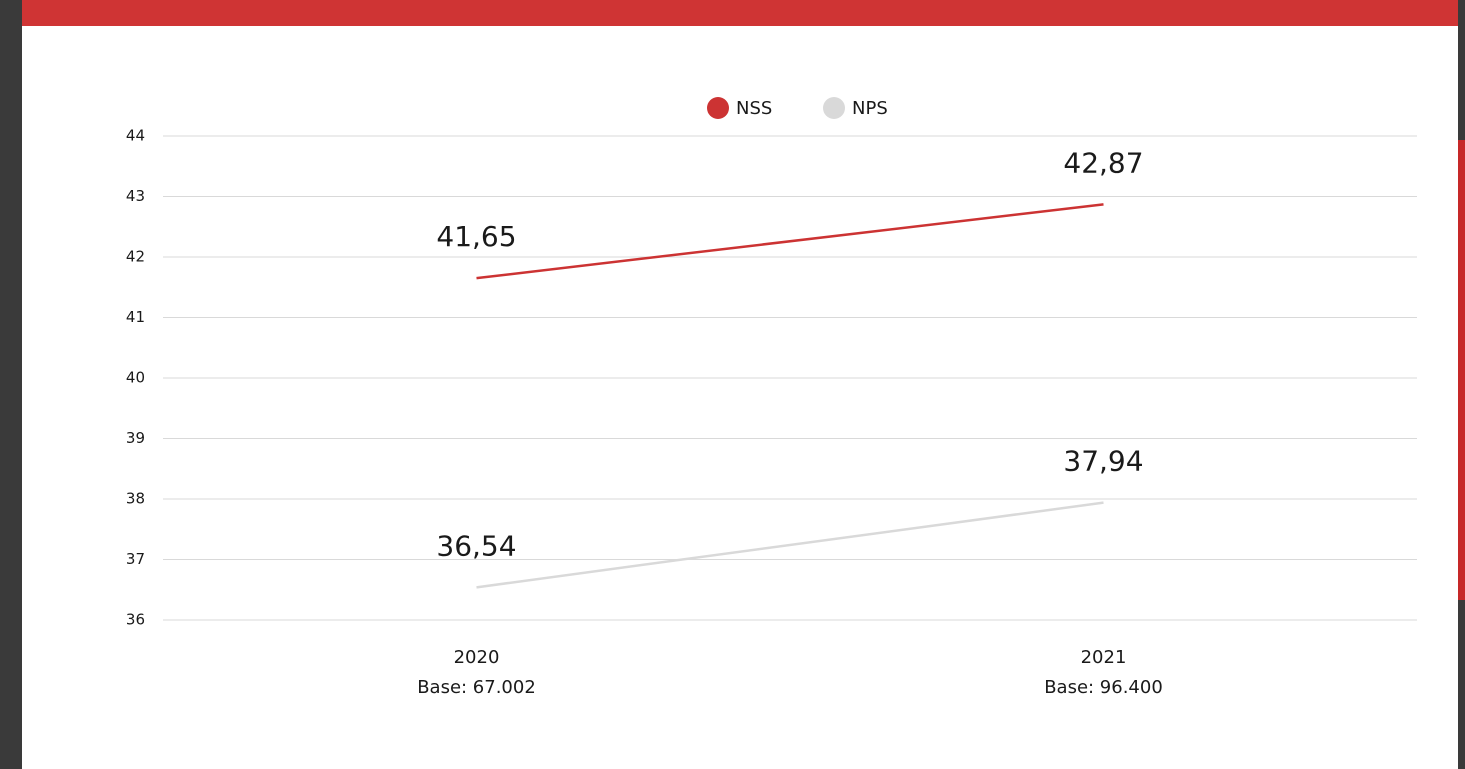  I want to click on y-tick-label: 39, so click(135, 438).